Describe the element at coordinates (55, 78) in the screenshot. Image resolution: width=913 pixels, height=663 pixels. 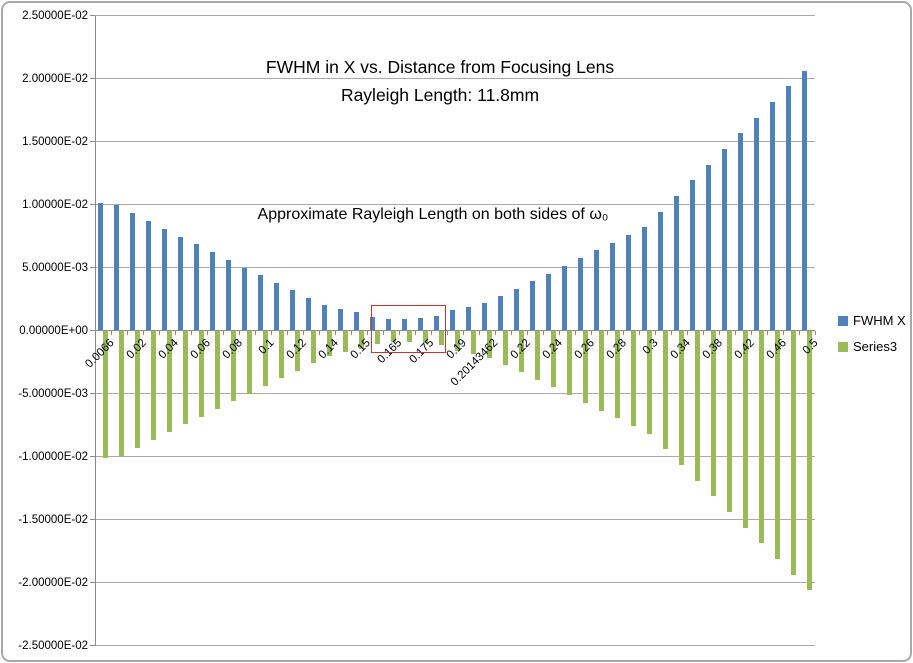
I see `y-tick-label: 2.00000E-02` at that location.